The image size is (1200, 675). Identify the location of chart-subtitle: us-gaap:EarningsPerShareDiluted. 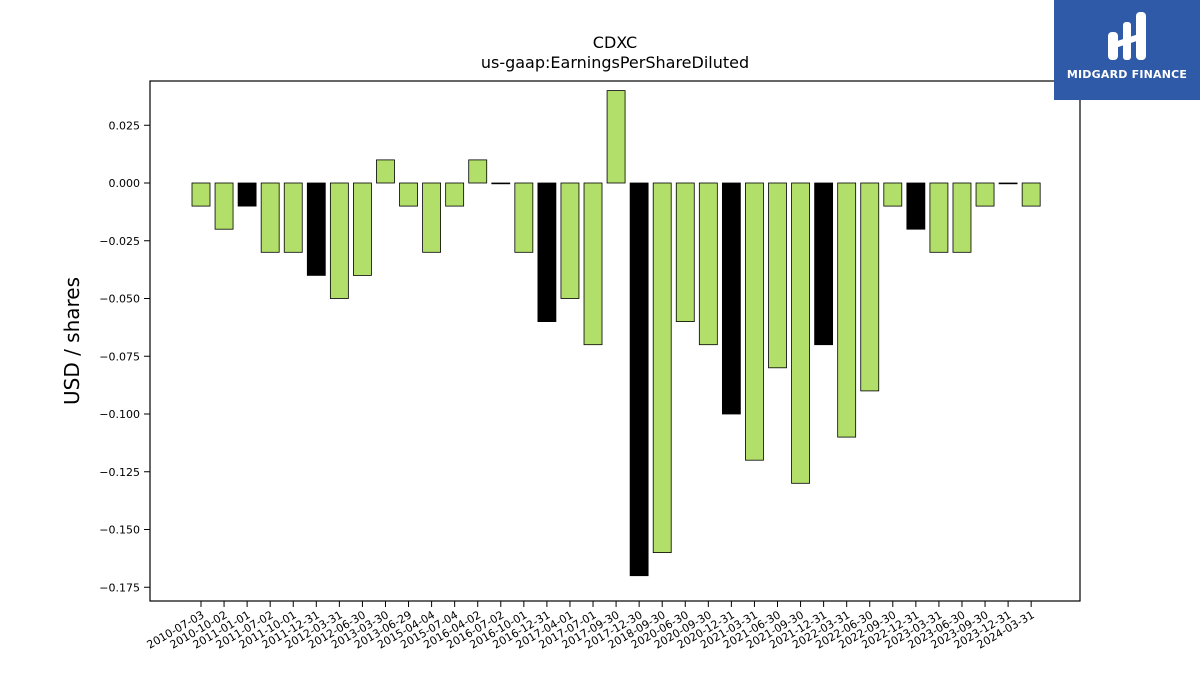
(615, 62).